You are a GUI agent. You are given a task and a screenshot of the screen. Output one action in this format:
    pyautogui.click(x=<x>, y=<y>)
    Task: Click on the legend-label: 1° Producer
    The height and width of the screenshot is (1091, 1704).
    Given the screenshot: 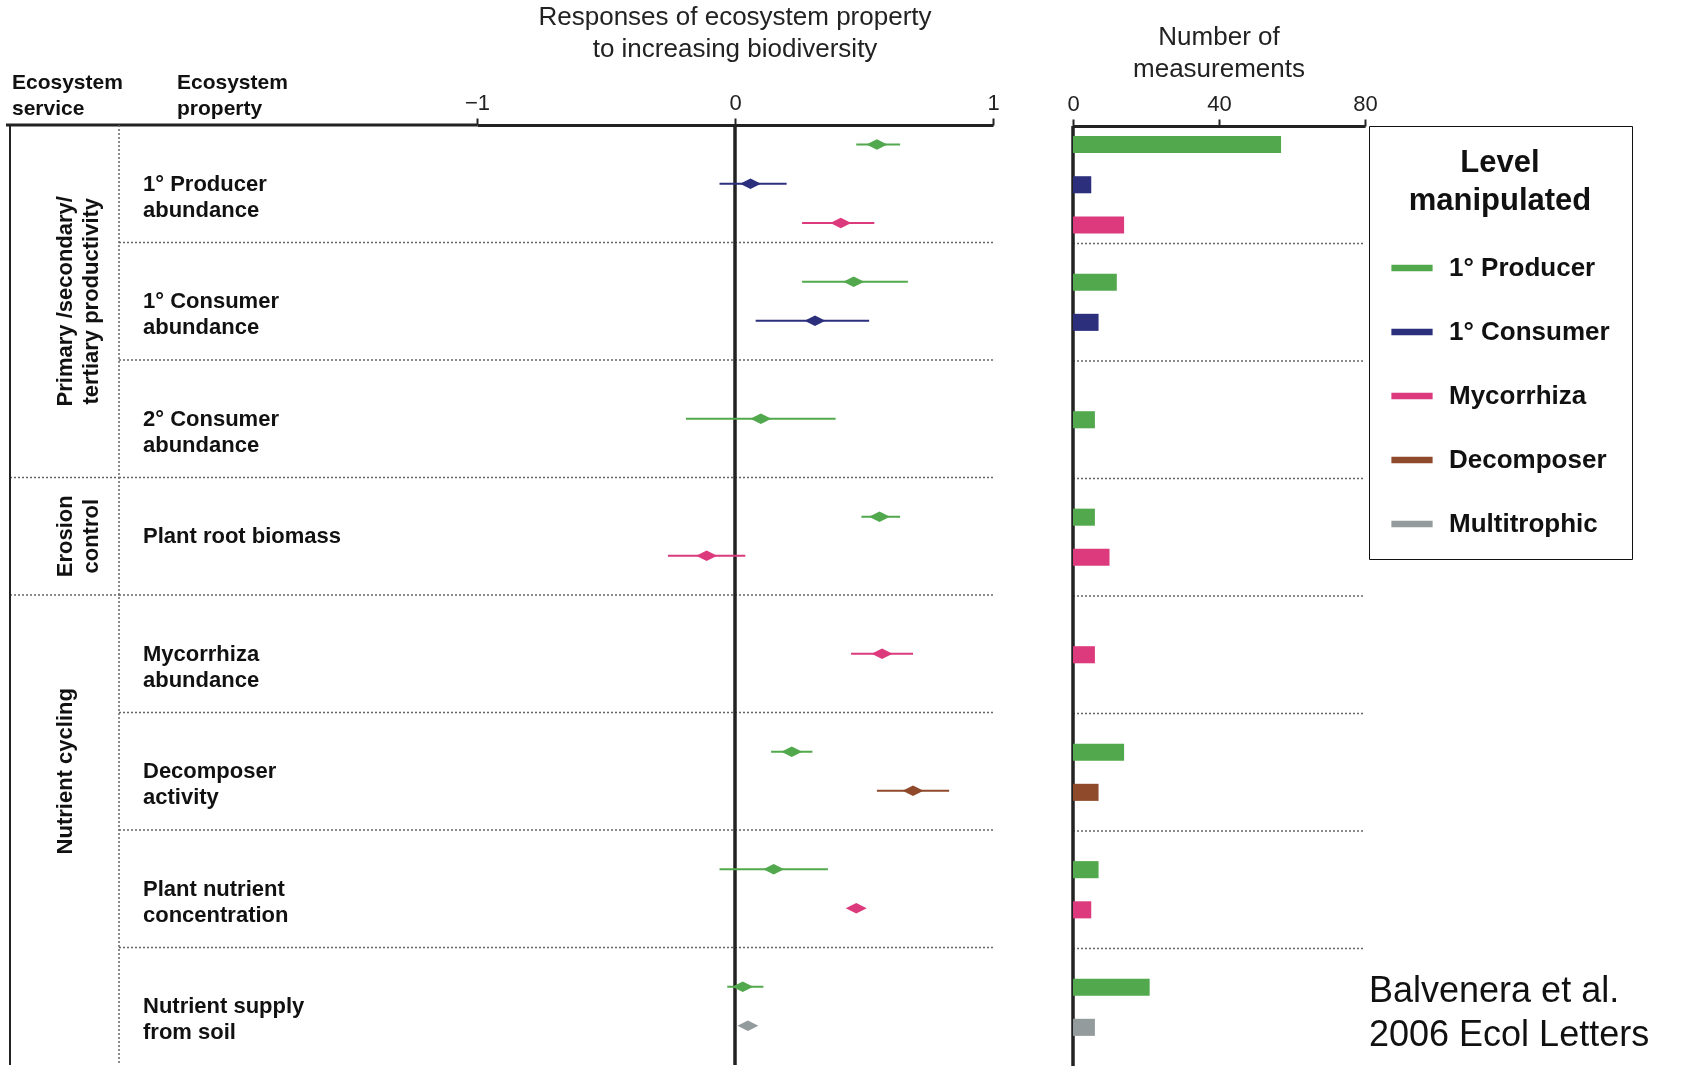 What is the action you would take?
    pyautogui.click(x=1522, y=267)
    